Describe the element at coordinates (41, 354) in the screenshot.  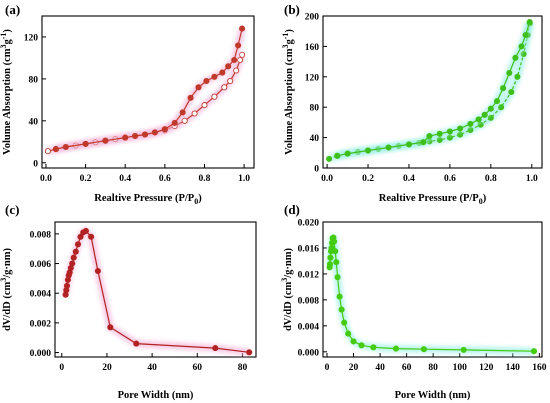
I see `y-tick-label: 0.000` at that location.